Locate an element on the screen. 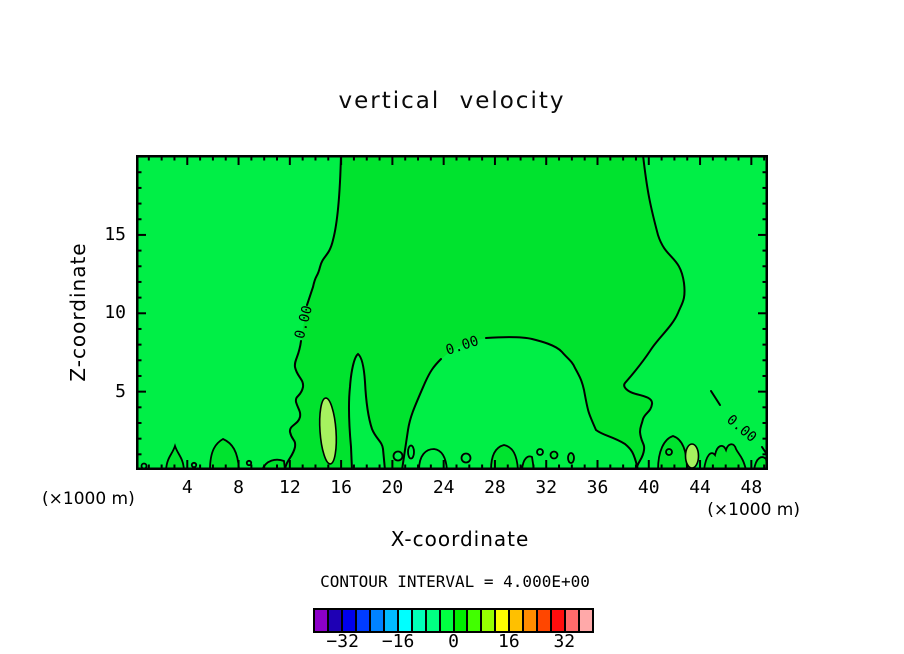 This screenshot has height=654, width=904. colorbar is located at coordinates (453, 620).